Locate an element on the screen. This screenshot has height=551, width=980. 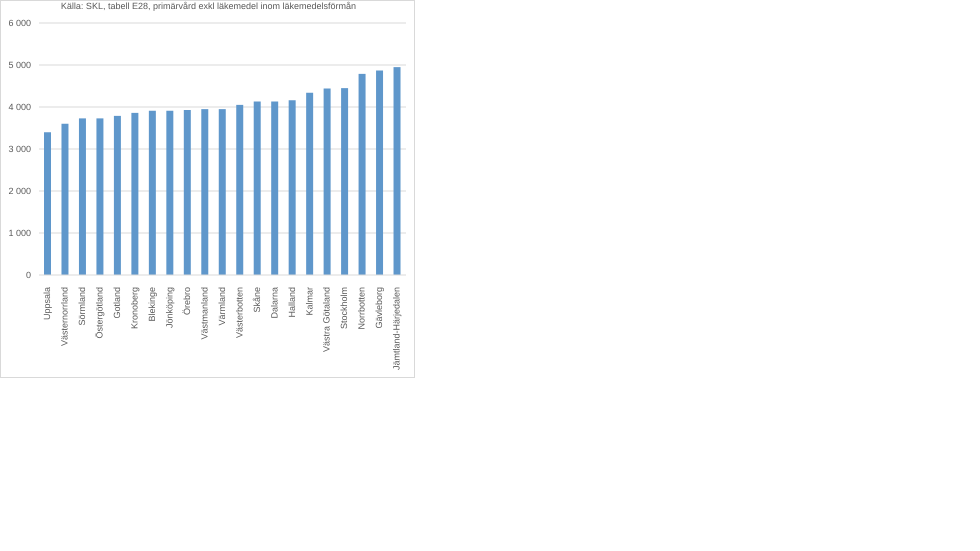
y-tick-label: 1 000 is located at coordinates (19, 233).